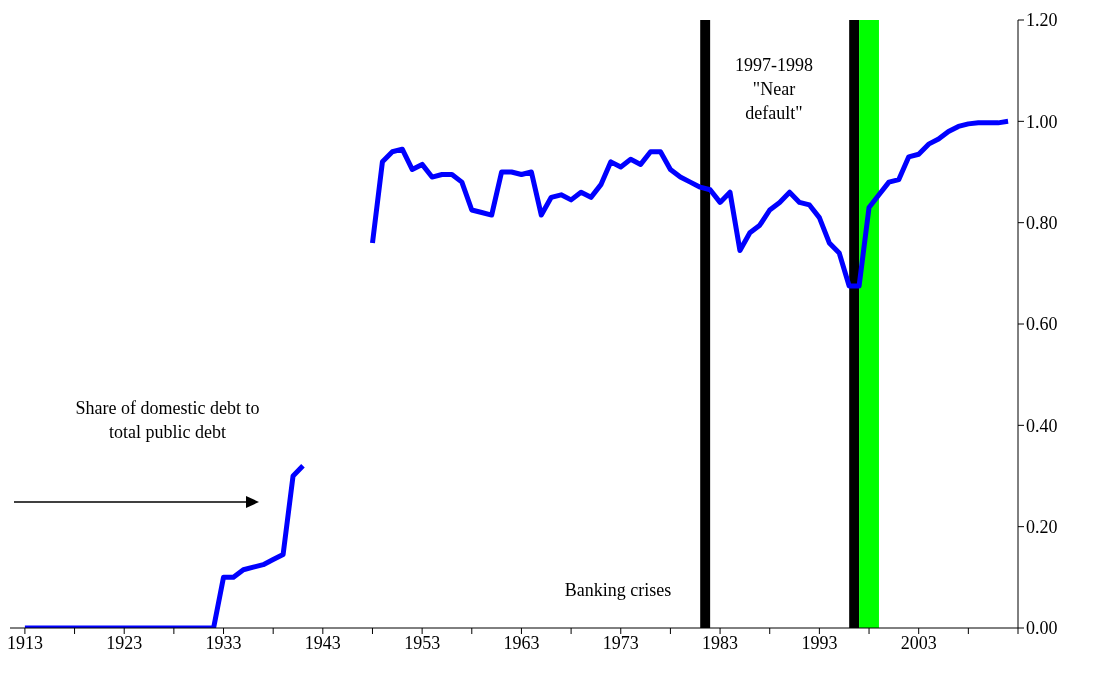 The image size is (1097, 673). What do you see at coordinates (223, 642) in the screenshot?
I see `x-tick-label: 1933` at bounding box center [223, 642].